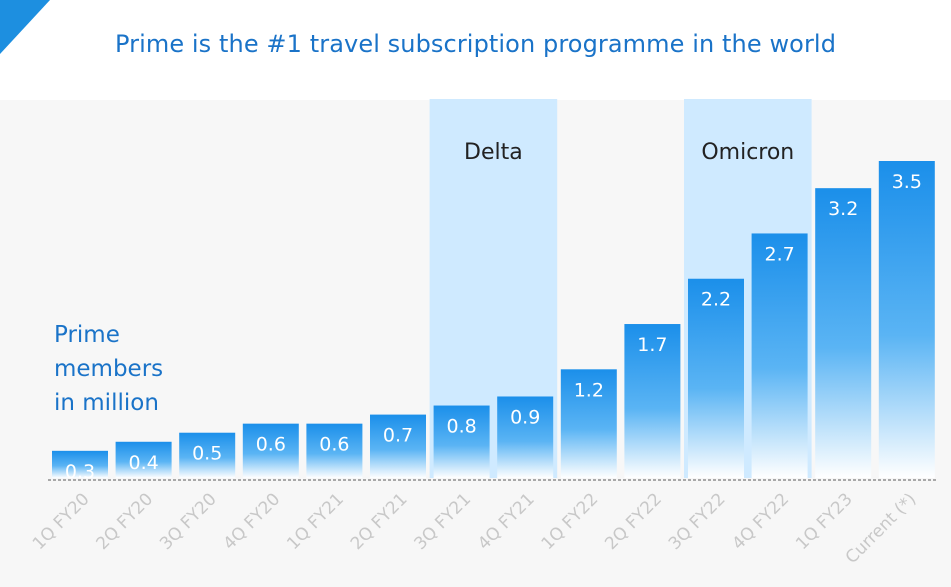 Image resolution: width=951 pixels, height=587 pixels. Describe the element at coordinates (25, 27) in the screenshot. I see `corner-accent` at that location.